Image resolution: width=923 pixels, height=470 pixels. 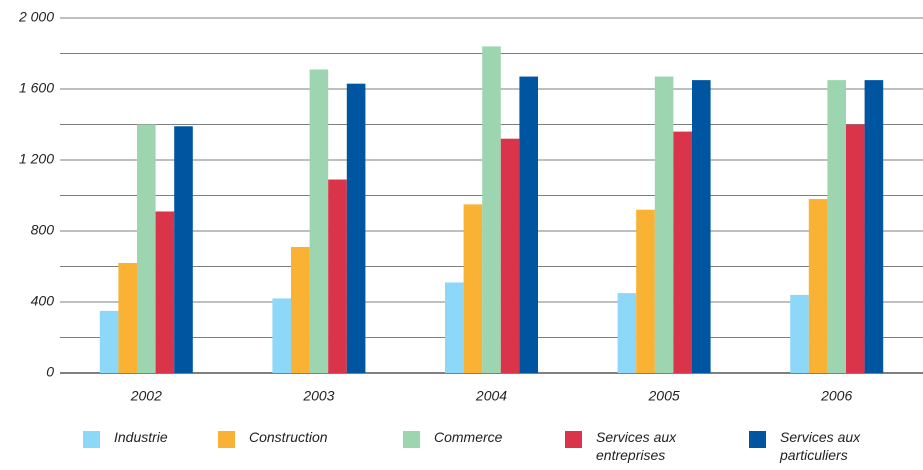 I want to click on y-tick-label: 0, so click(x=50, y=372).